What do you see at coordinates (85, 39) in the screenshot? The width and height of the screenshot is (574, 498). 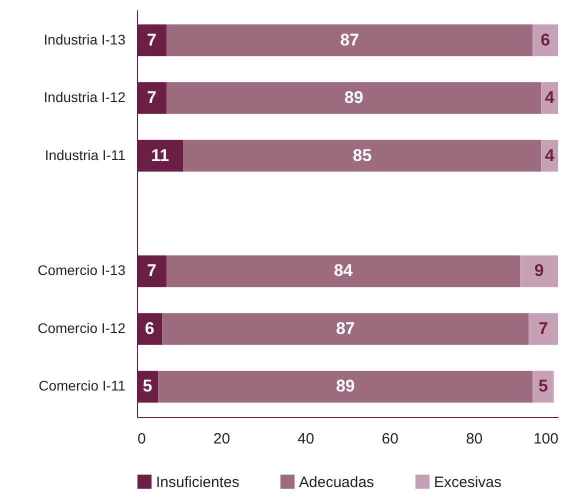 I see `y-tick-label: Industria I-13` at bounding box center [85, 39].